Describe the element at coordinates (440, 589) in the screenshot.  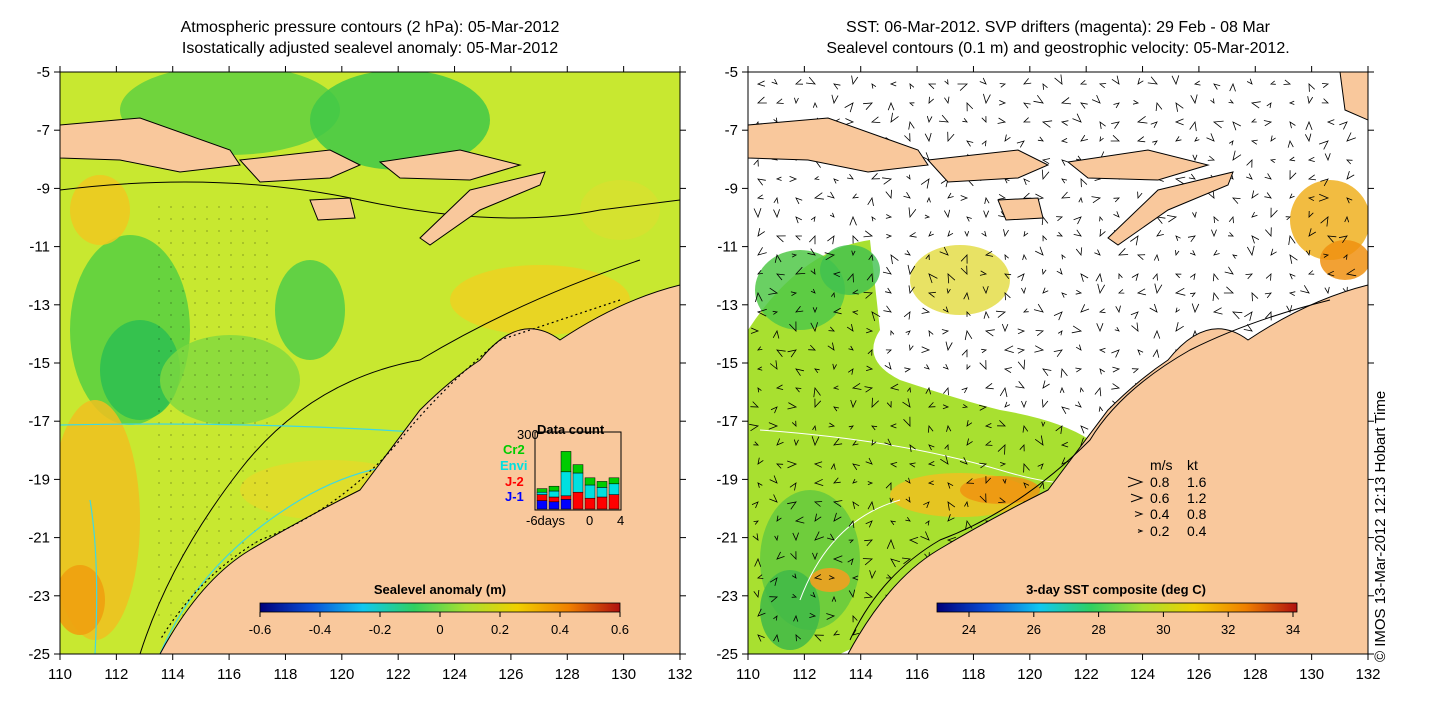
I see `left-colorbar-label: Sealevel anomaly (m)` at that location.